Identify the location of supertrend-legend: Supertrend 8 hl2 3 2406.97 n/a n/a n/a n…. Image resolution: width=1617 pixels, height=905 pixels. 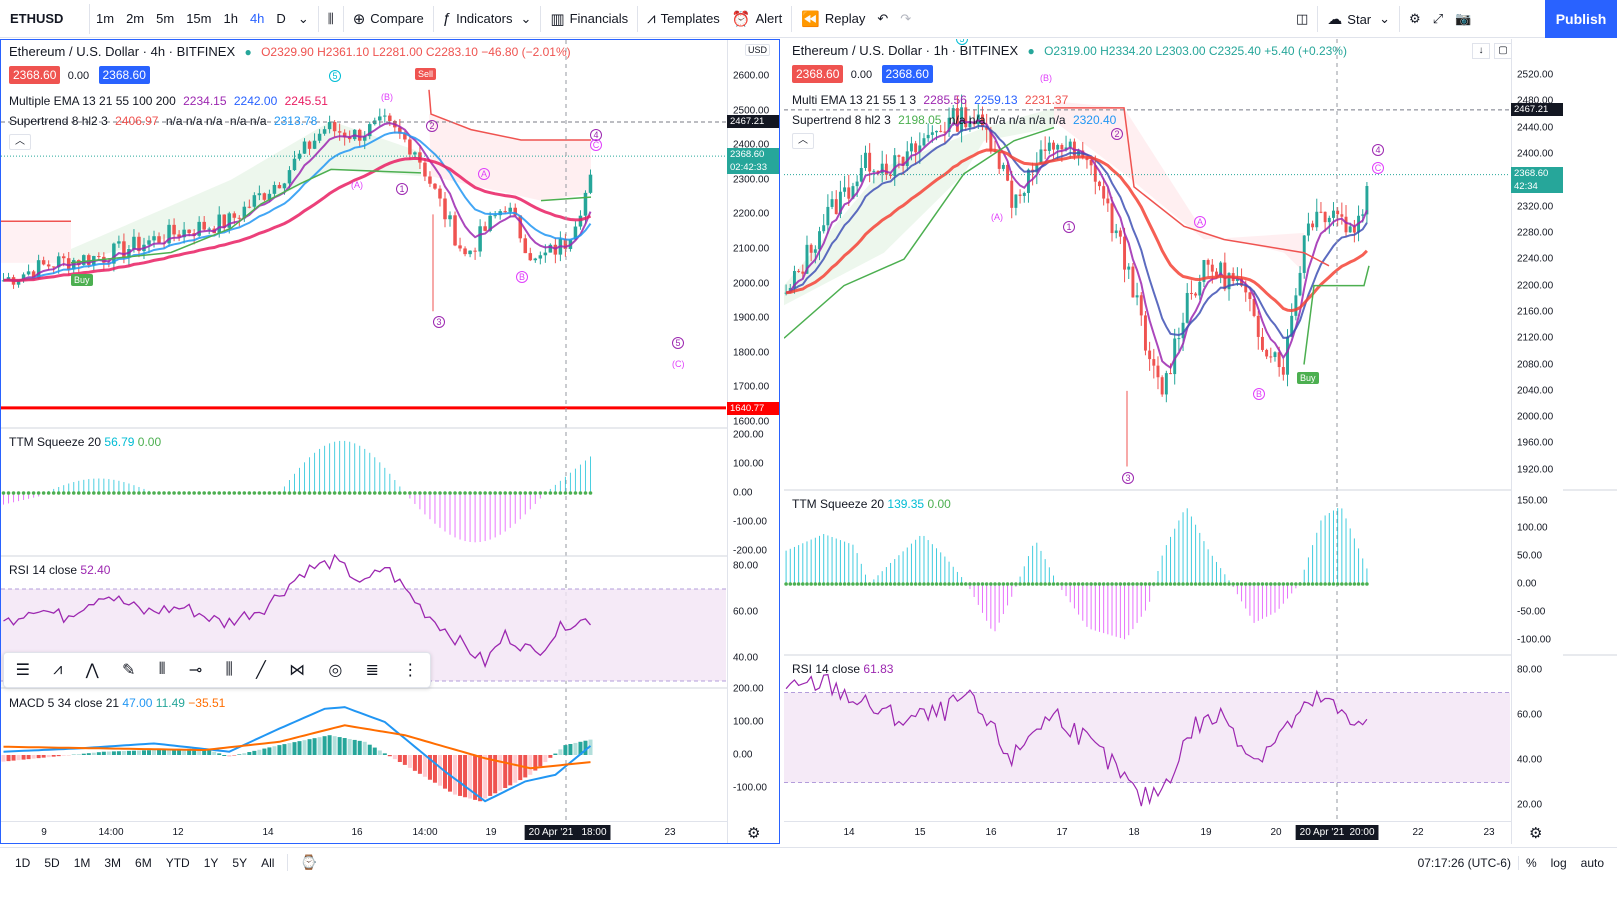
(163, 121).